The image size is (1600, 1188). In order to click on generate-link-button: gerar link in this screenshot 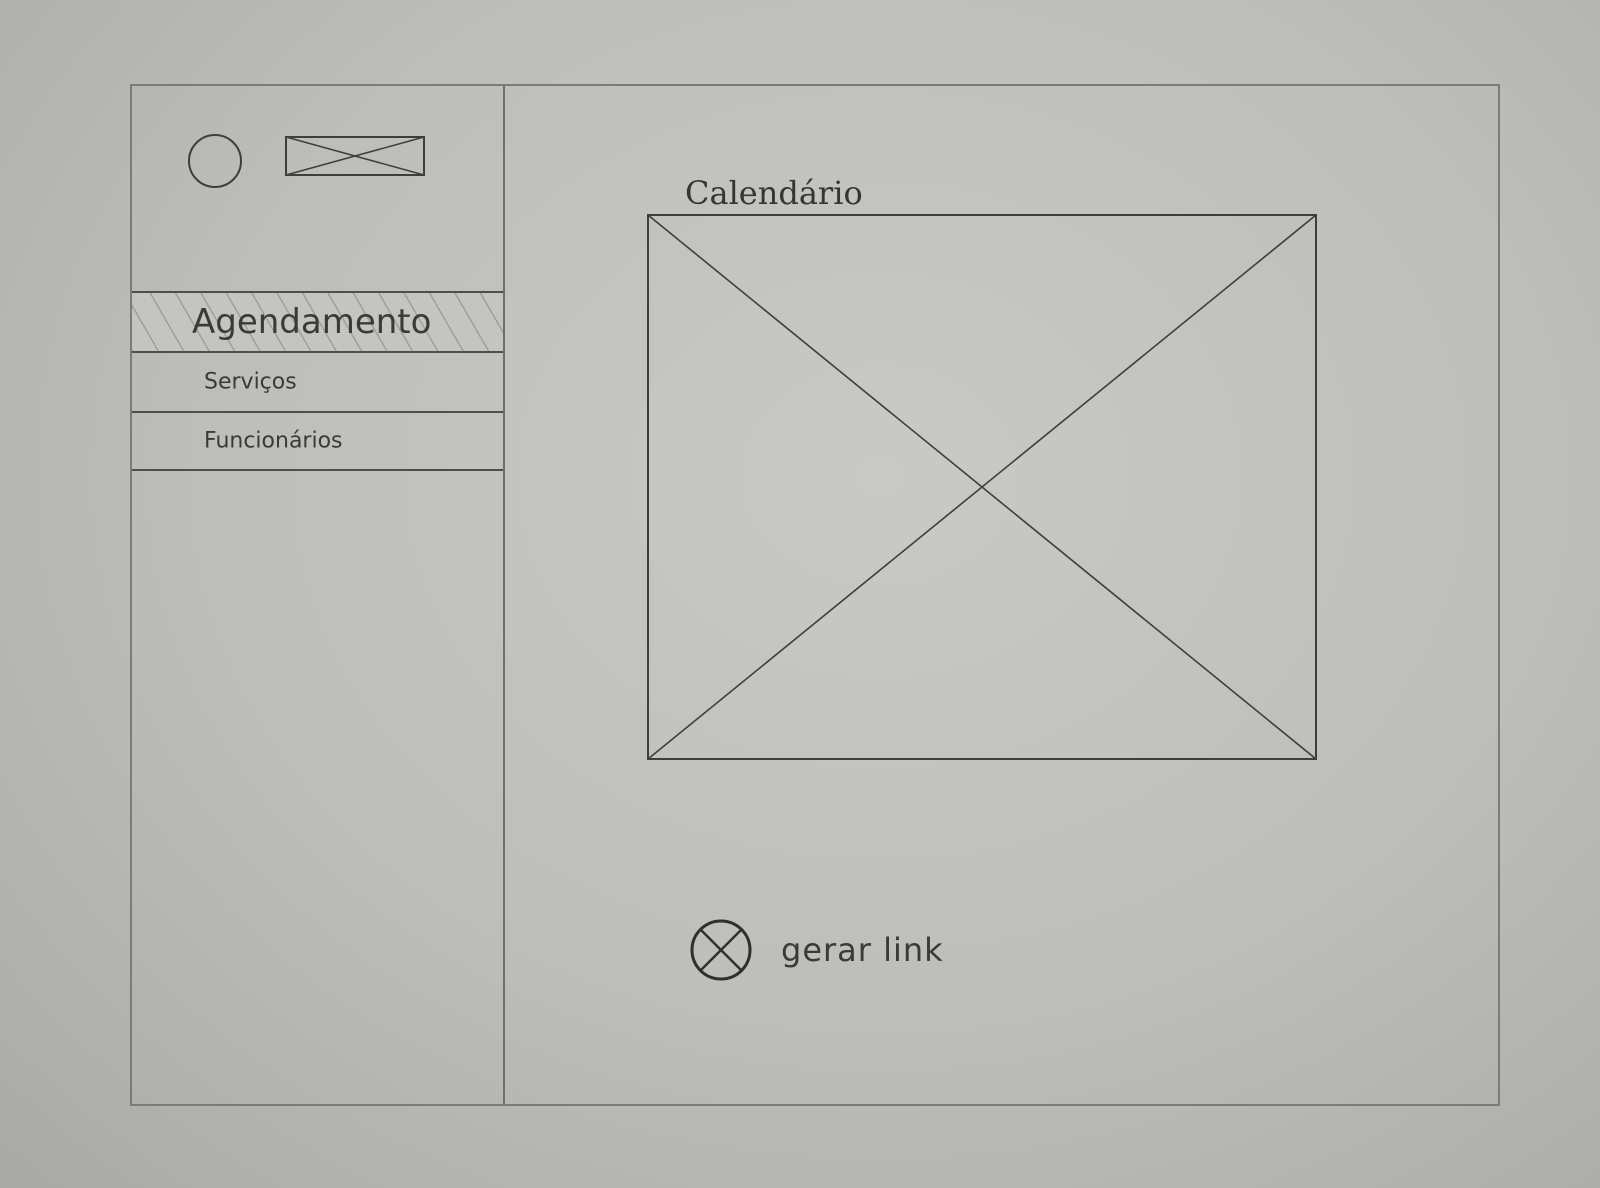, I will do `click(816, 950)`.